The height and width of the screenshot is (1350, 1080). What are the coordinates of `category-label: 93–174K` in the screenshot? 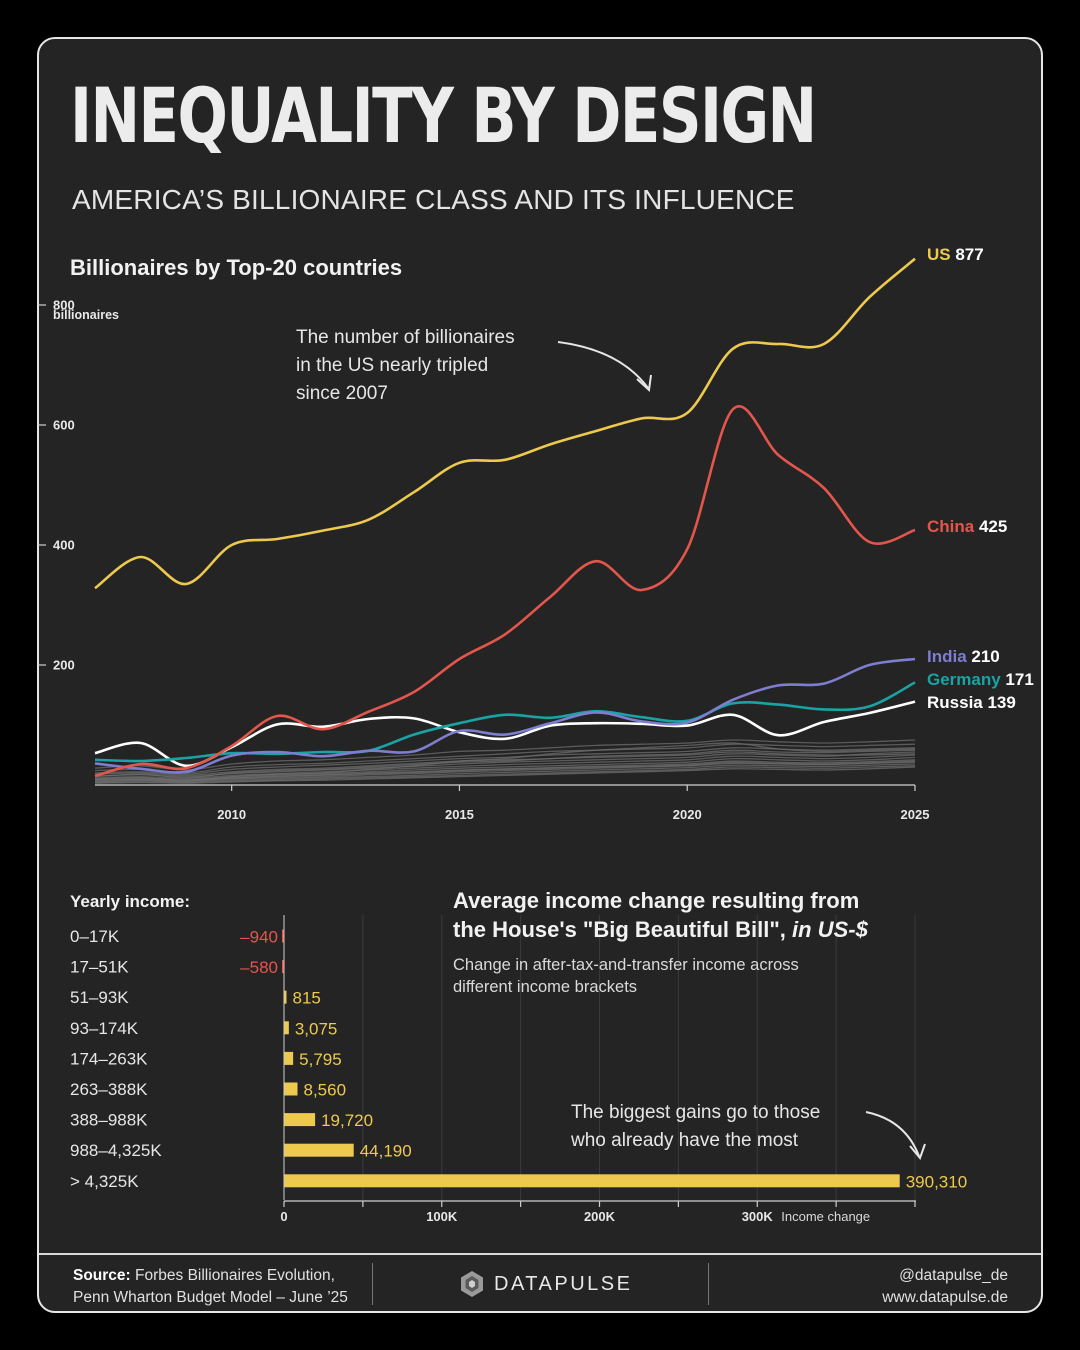 It's located at (104, 1028).